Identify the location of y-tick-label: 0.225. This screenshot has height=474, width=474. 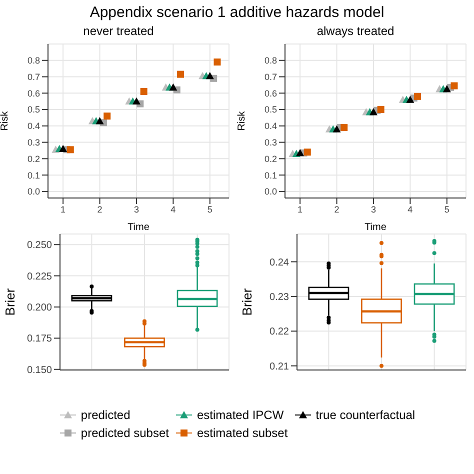
(39, 276).